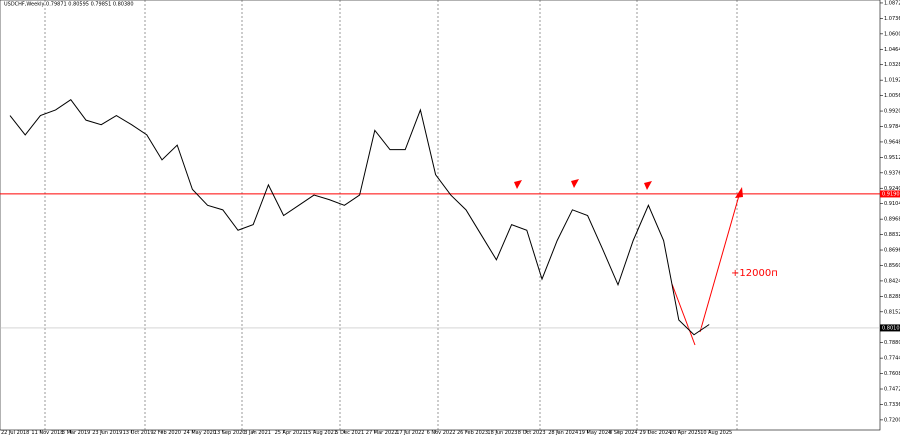 Image resolution: width=900 pixels, height=435 pixels. What do you see at coordinates (892, 390) in the screenshot?
I see `y-tick-label: 0.7472` at bounding box center [892, 390].